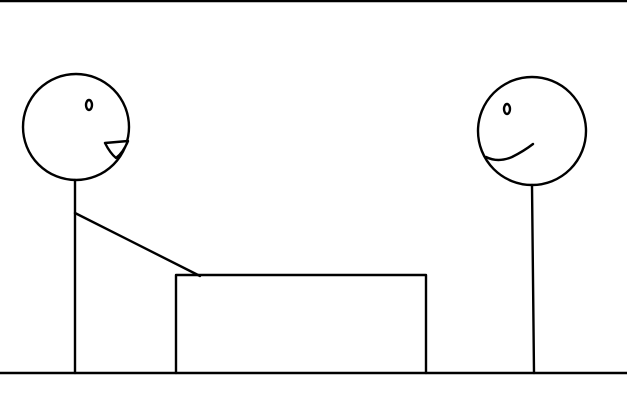 Image resolution: width=627 pixels, height=403 pixels. What do you see at coordinates (507, 109) in the screenshot?
I see `right-figure-eye` at bounding box center [507, 109].